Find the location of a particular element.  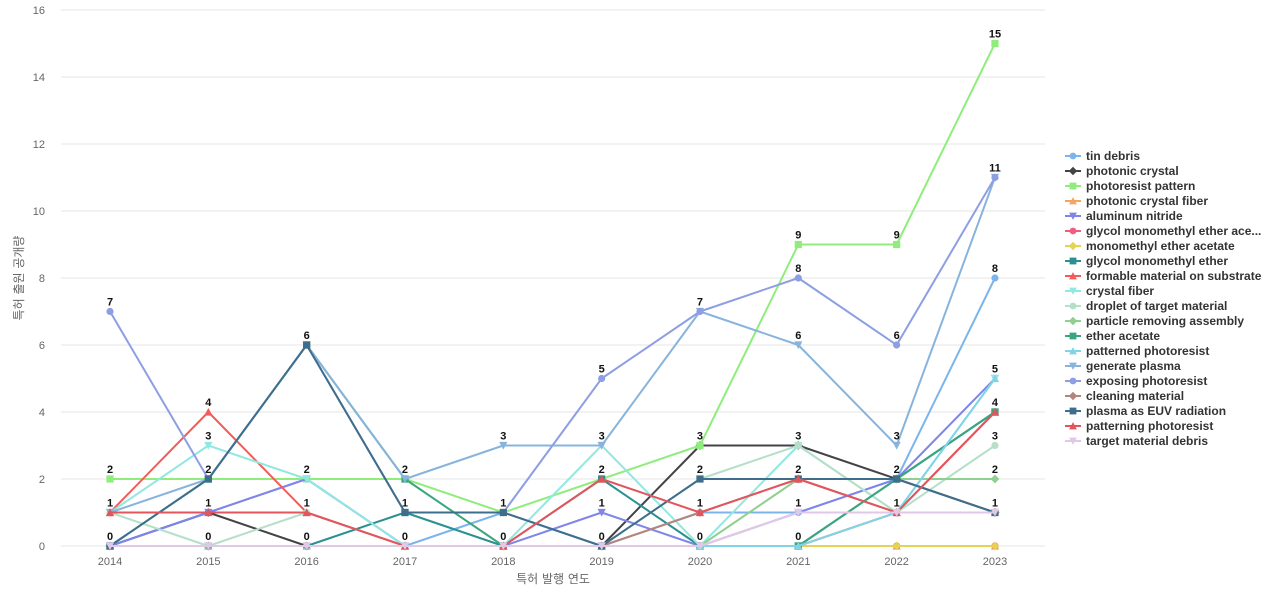

legend-label: patterned photoresist is located at coordinates (1147, 351).